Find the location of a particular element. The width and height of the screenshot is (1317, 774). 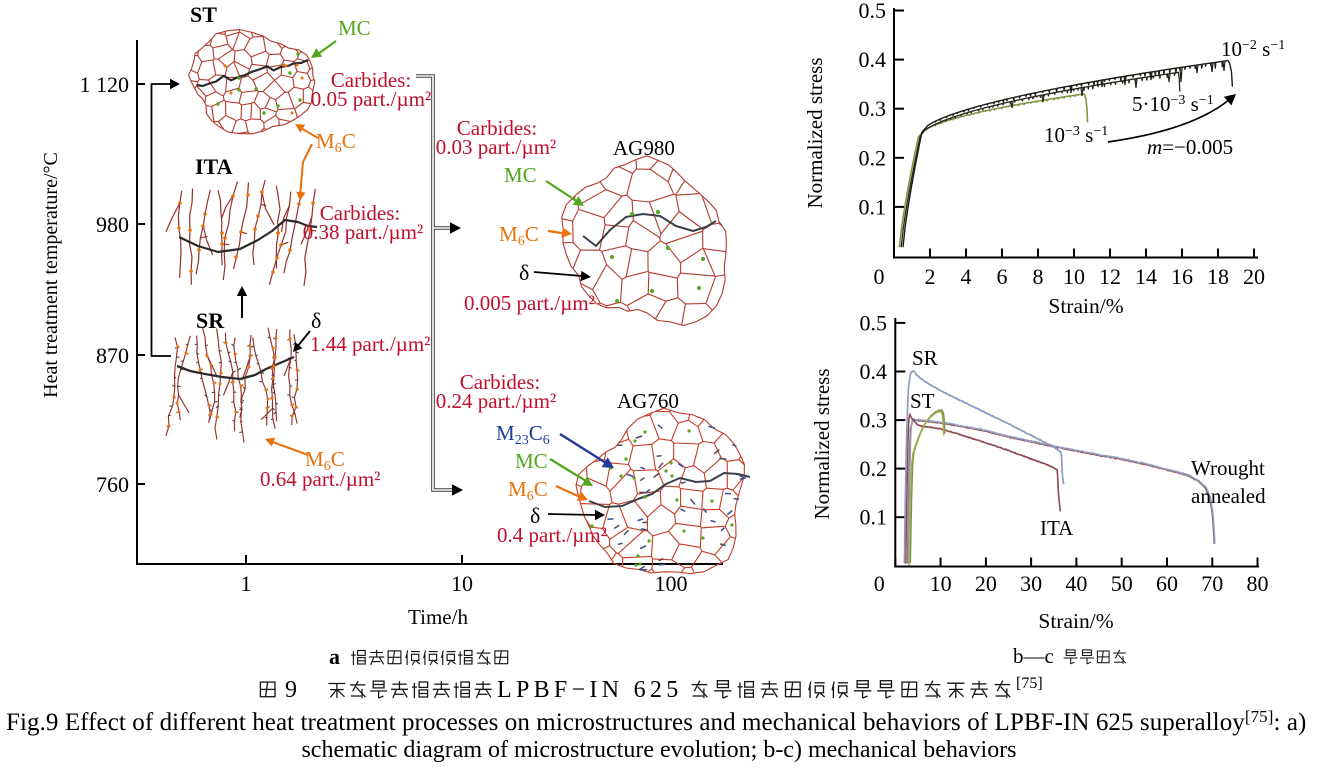

svg-text: a is located at coordinates (334, 656).